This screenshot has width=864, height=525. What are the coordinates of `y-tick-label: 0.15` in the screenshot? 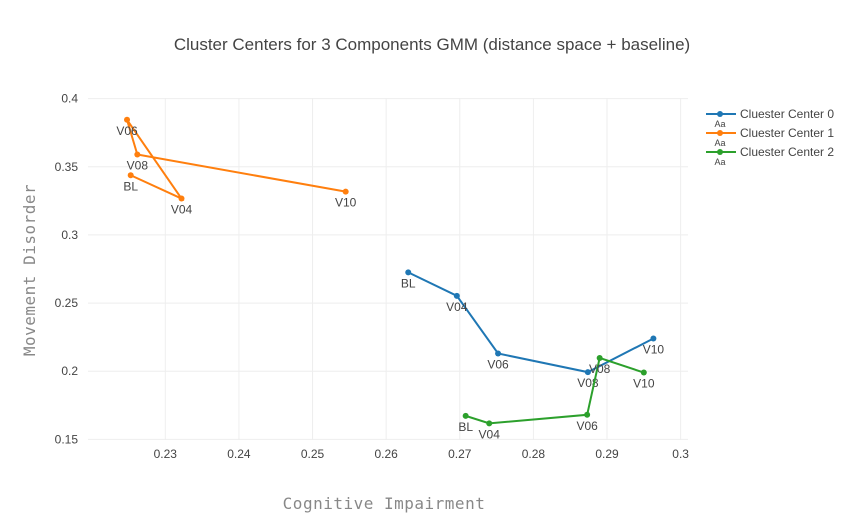 It's located at (67, 439).